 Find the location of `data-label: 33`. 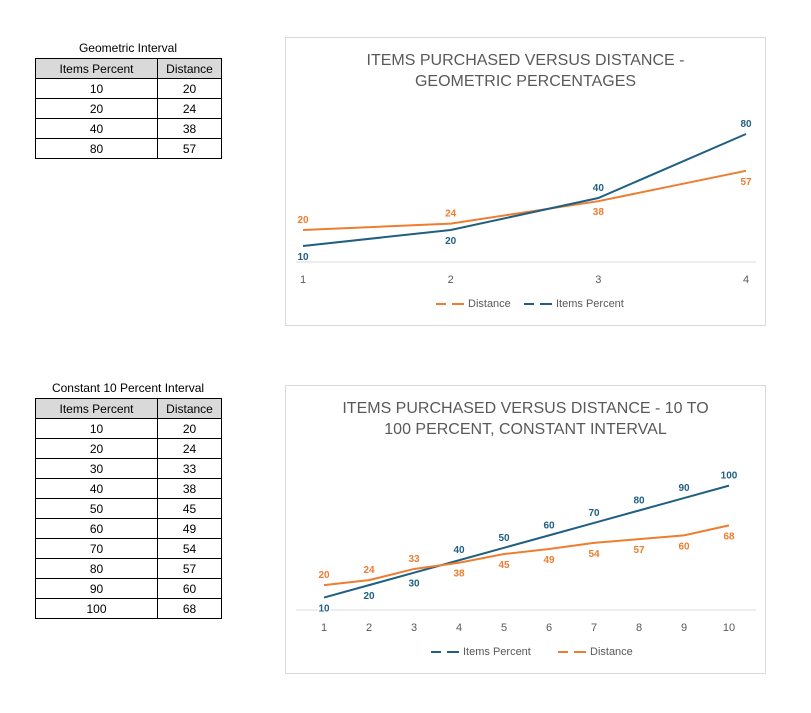

data-label: 33 is located at coordinates (414, 559).